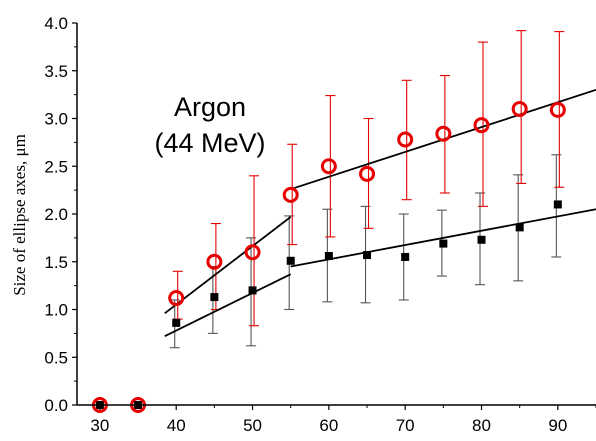 This screenshot has height=441, width=596. Describe the element at coordinates (176, 425) in the screenshot. I see `x-tick-label: 40` at that location.